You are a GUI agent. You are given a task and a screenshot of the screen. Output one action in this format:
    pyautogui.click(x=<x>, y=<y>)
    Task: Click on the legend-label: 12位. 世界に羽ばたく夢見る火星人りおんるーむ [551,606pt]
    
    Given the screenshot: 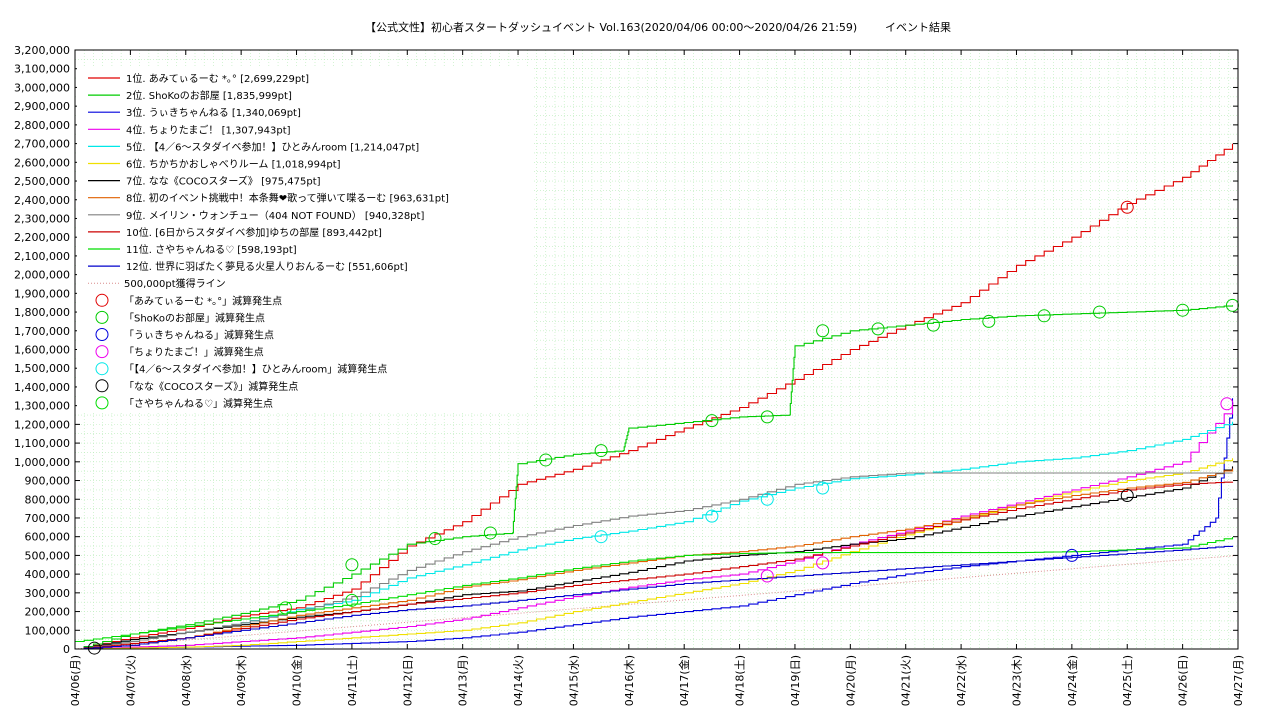 What is the action you would take?
    pyautogui.click(x=267, y=266)
    